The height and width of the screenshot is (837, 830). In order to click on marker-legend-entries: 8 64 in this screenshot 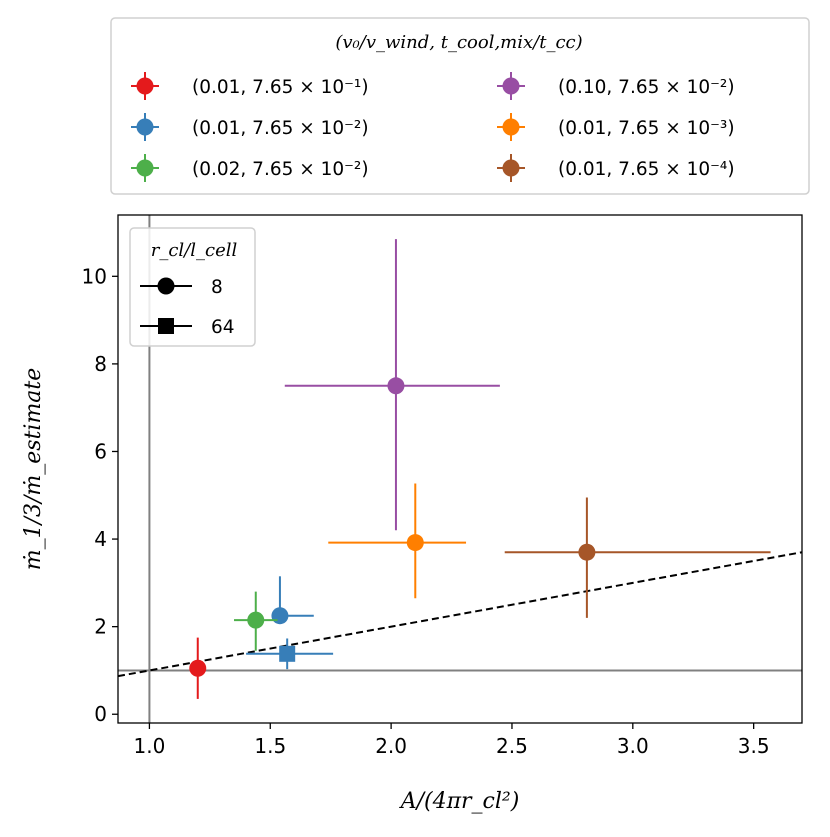, I will do `click(187, 307)`.